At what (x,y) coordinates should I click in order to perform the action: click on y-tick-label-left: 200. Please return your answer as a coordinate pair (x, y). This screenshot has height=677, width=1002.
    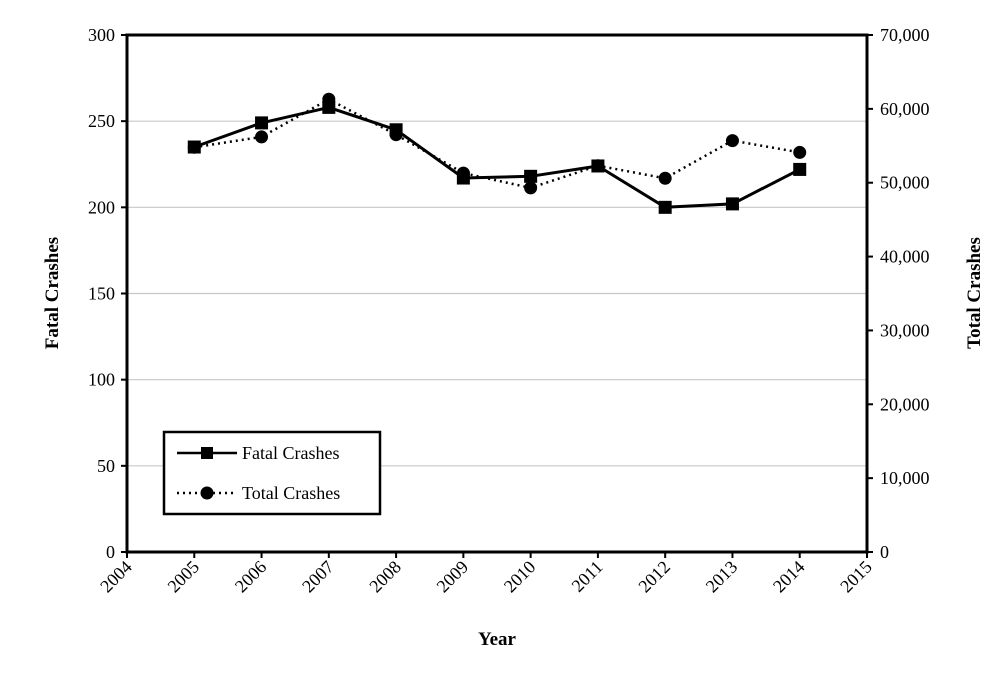
    Looking at the image, I should click on (101, 207).